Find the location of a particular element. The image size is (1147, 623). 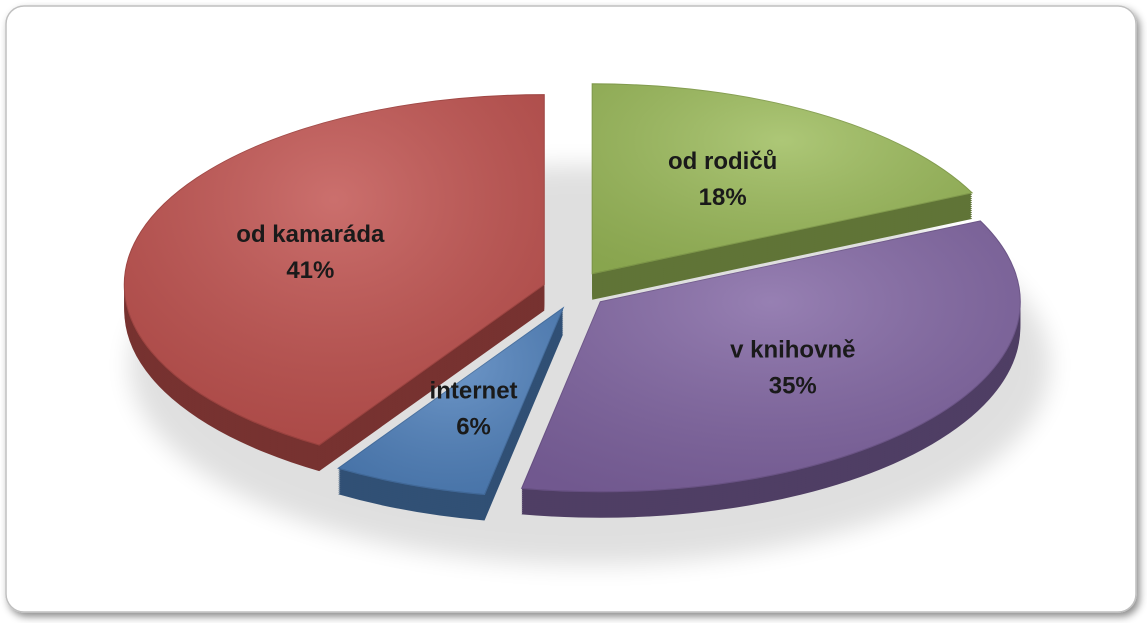

slice-value-label: 35% is located at coordinates (793, 386).